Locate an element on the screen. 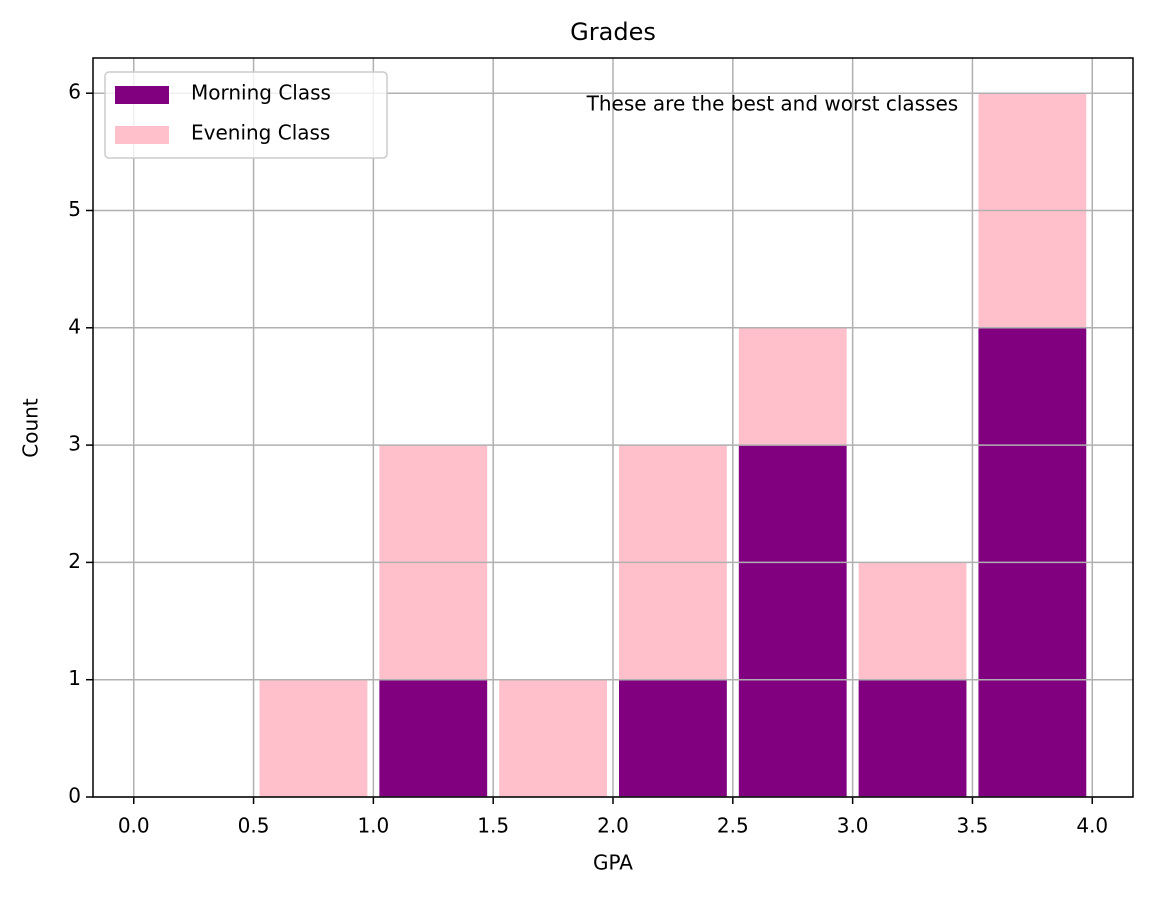 This screenshot has width=1152, height=898. y-tick-label: 5 is located at coordinates (74, 209).